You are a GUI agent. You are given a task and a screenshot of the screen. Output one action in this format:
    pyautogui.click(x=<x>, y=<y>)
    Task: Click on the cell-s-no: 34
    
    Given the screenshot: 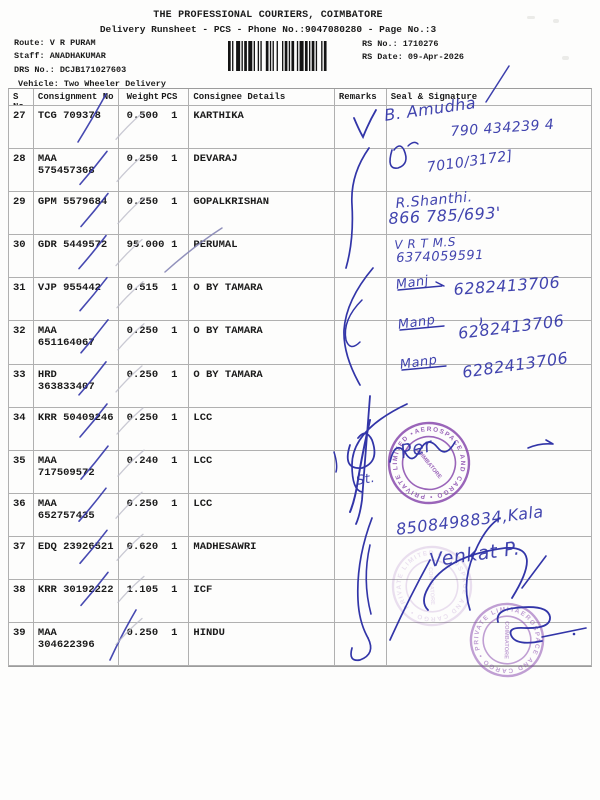 What is the action you would take?
    pyautogui.click(x=21, y=428)
    